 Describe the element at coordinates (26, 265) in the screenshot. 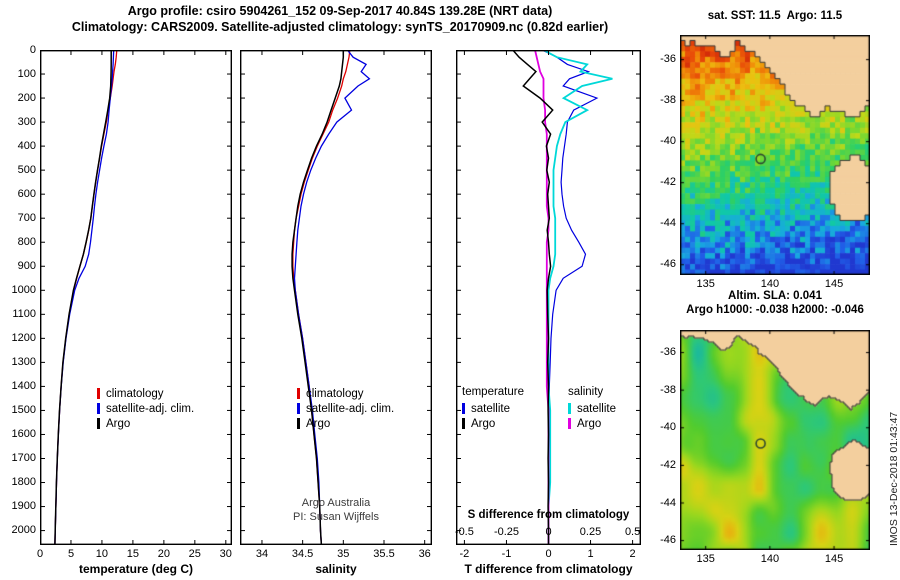

I see `y-tick-label: 900` at that location.